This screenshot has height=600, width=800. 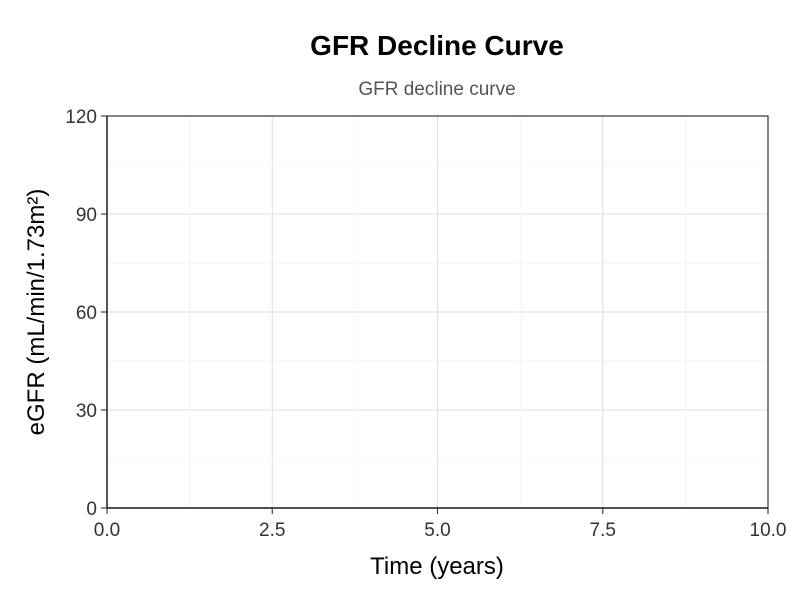 I want to click on y-axis-title: eGFR (mL/min/1.73m²), so click(x=36, y=312).